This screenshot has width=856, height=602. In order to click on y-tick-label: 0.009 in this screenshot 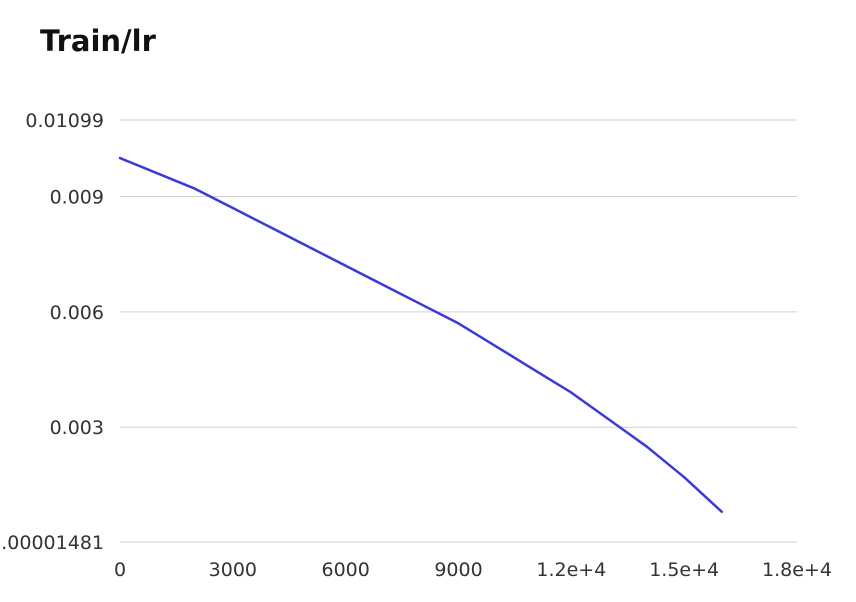, I will do `click(77, 198)`.